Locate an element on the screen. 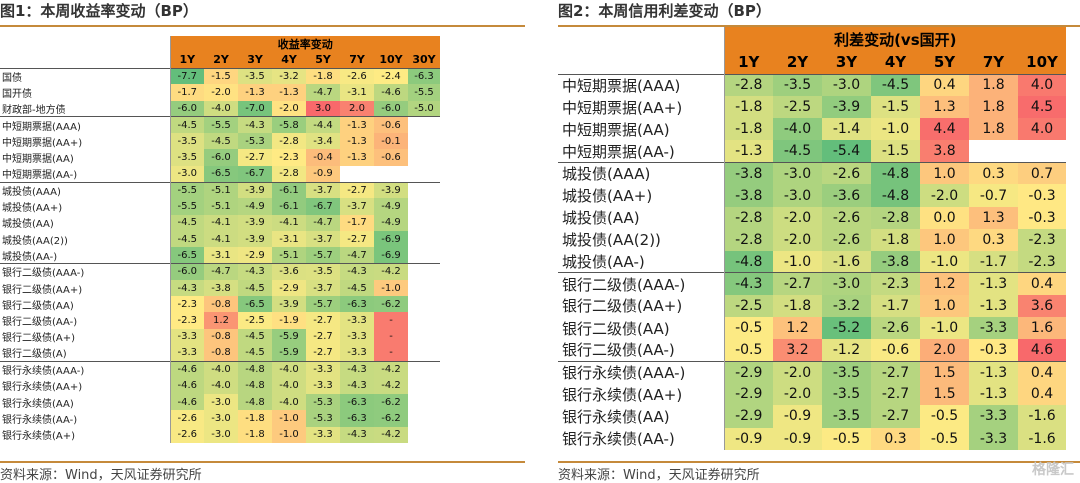 Image resolution: width=1080 pixels, height=483 pixels. value-cell: -5.8 is located at coordinates (289, 125).